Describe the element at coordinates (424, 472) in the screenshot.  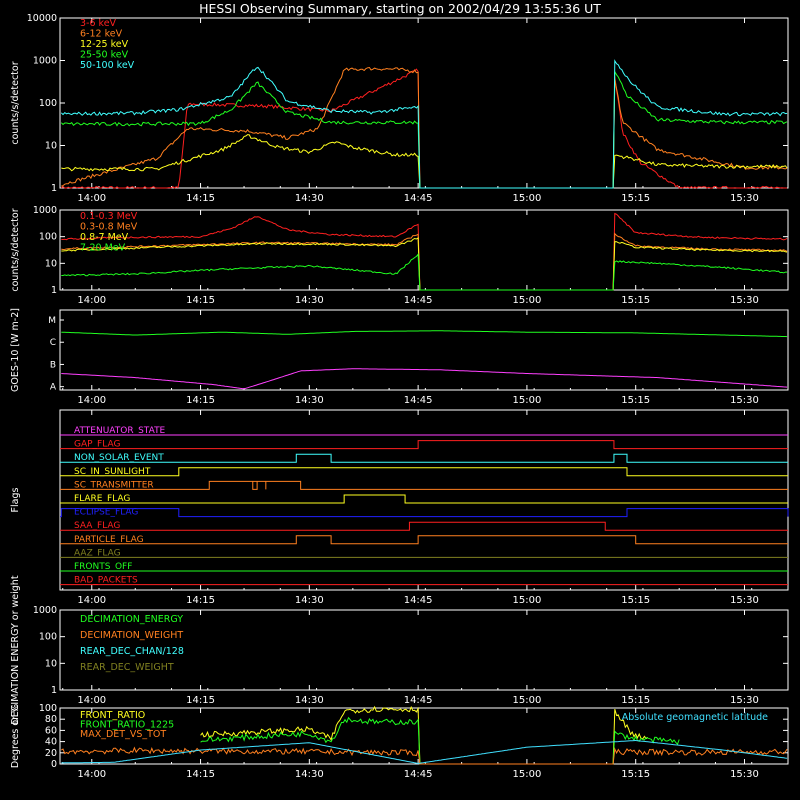
I see `flag-line-sc-in-sunlight` at that location.